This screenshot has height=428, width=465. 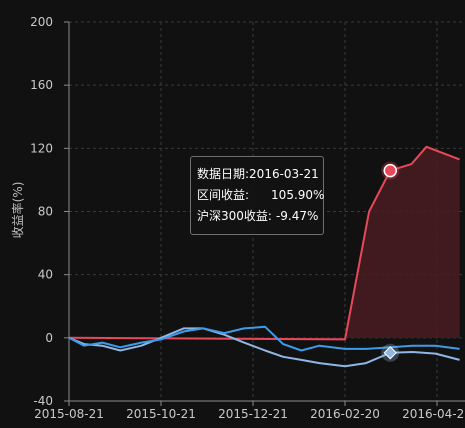 What do you see at coordinates (390, 353) in the screenshot?
I see `marker-diamond` at bounding box center [390, 353].